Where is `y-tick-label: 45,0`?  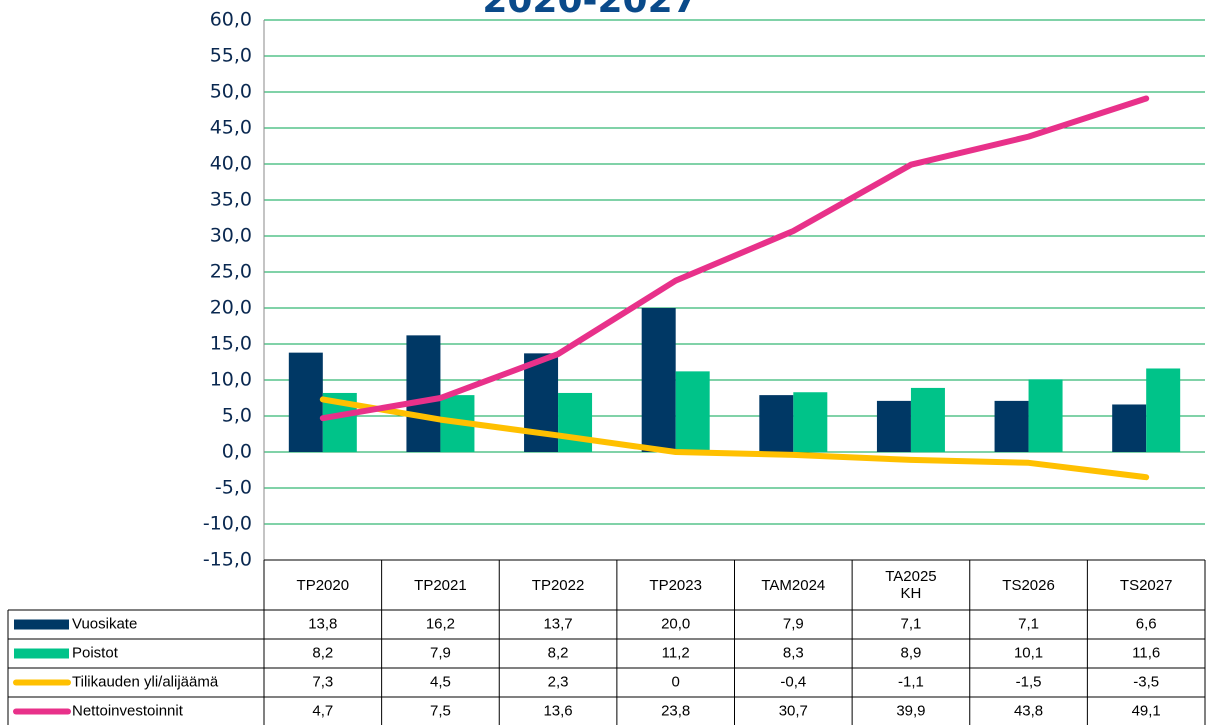 y-tick-label: 45,0 is located at coordinates (231, 128).